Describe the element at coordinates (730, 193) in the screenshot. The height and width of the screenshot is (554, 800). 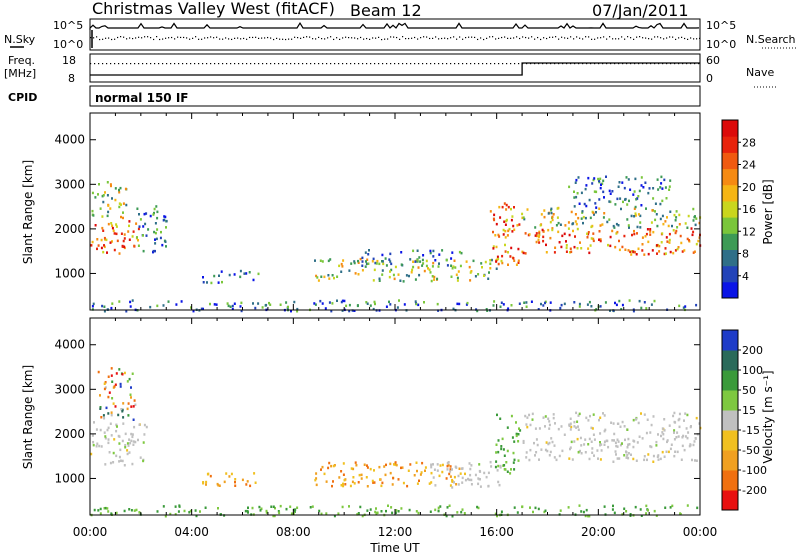
I see `colorbar-swatch` at that location.